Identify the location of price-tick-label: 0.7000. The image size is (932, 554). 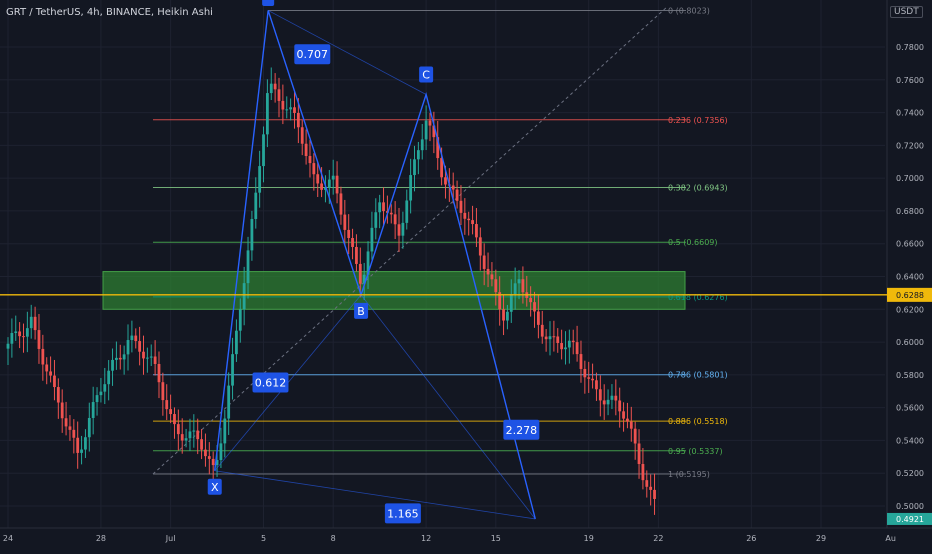
(910, 178).